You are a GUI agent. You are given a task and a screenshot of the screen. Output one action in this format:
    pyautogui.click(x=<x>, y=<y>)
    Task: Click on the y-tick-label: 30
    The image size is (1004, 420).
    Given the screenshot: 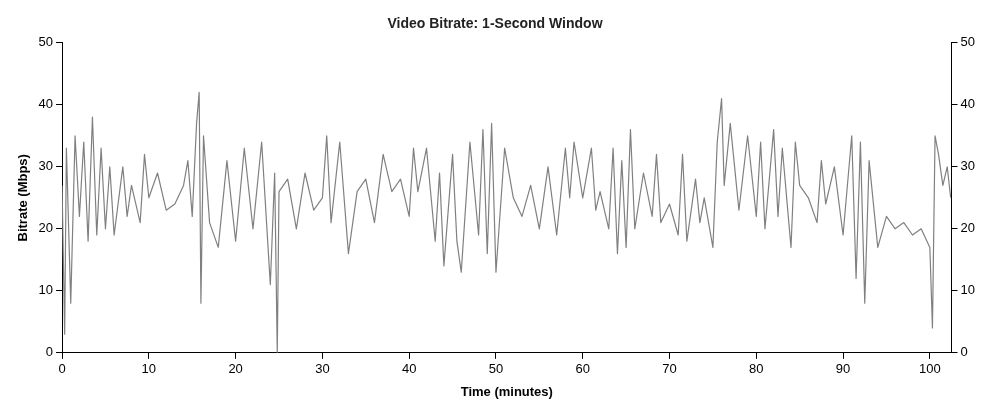 What is the action you would take?
    pyautogui.click(x=46, y=166)
    